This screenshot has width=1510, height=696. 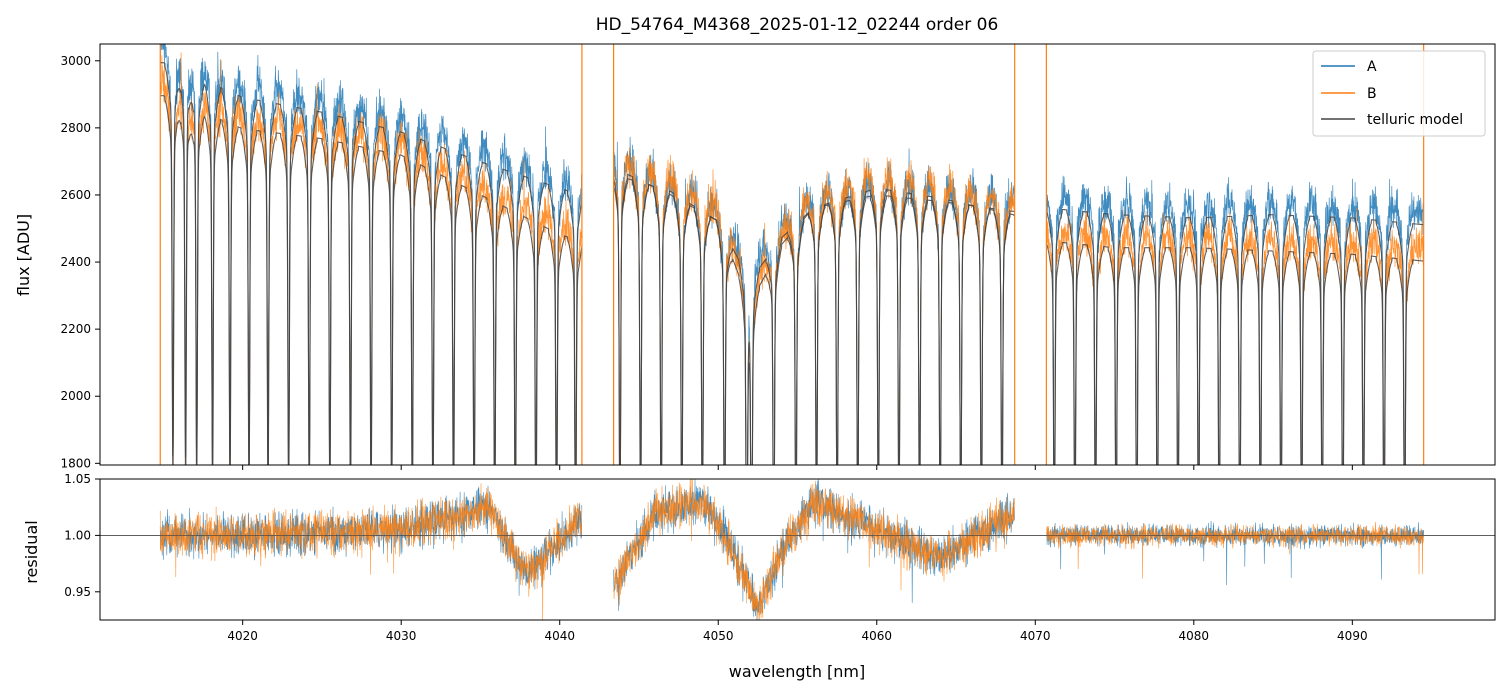 What do you see at coordinates (77, 535) in the screenshot?
I see `bottom-y-tick-label: 1.00` at bounding box center [77, 535].